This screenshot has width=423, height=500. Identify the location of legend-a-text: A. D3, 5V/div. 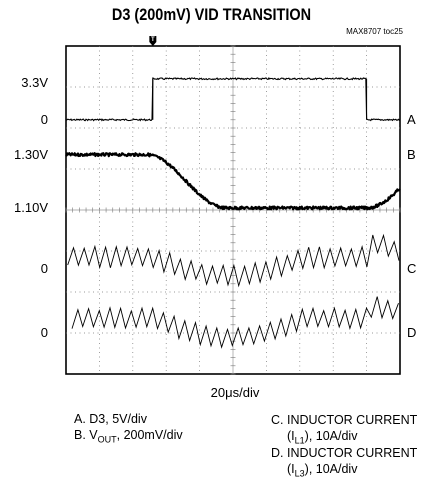
(110, 419).